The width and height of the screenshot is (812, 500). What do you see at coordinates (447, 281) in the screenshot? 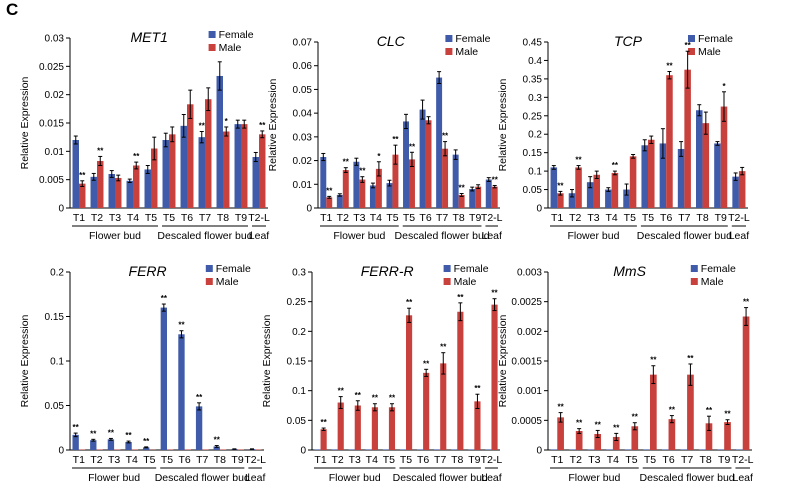
I see `legend-swatch-male` at bounding box center [447, 281].